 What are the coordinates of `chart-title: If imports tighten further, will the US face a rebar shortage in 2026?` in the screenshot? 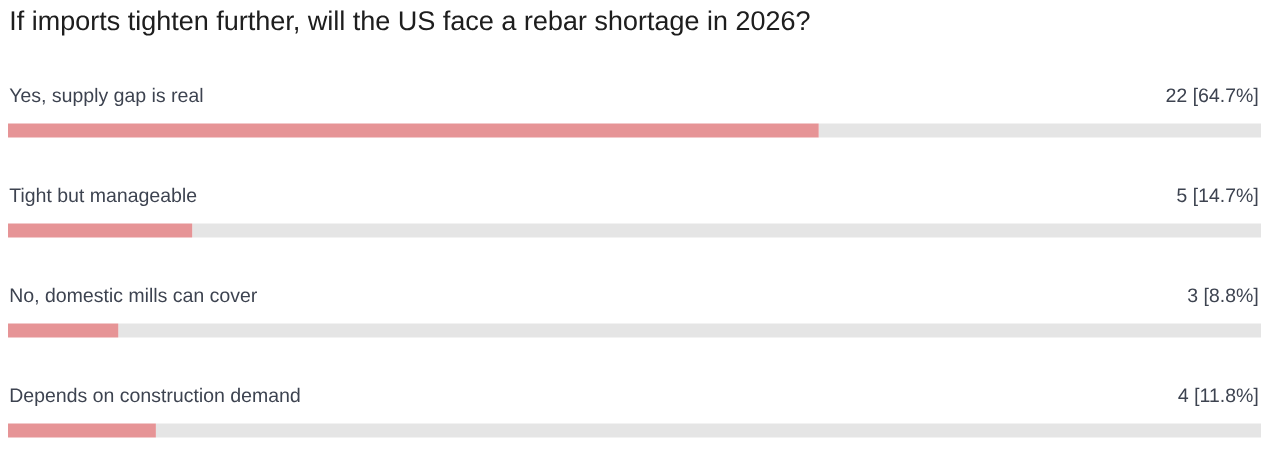 It's located at (410, 23).